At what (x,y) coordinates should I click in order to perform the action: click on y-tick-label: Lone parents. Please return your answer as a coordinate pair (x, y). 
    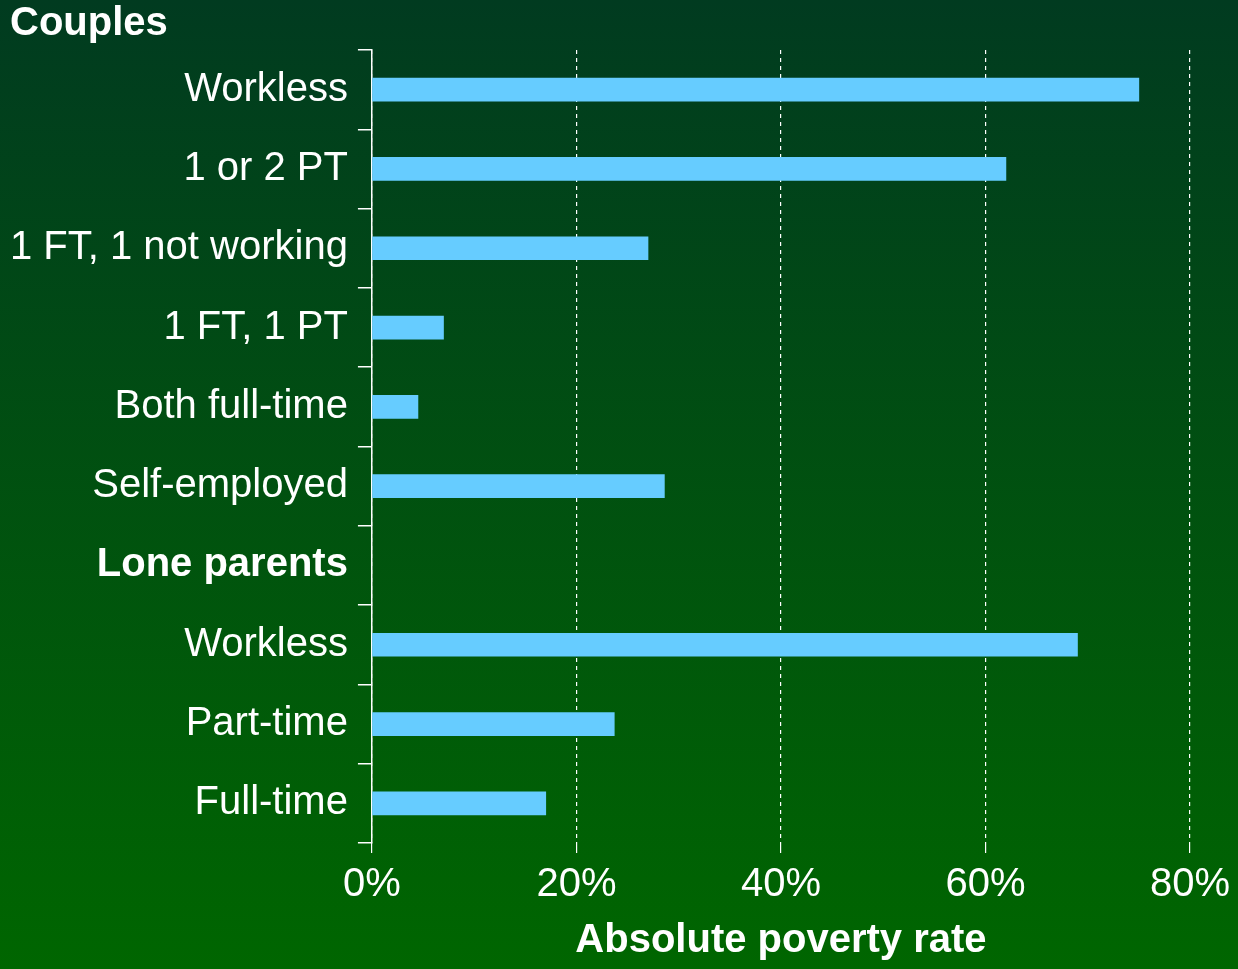
    Looking at the image, I should click on (222, 562).